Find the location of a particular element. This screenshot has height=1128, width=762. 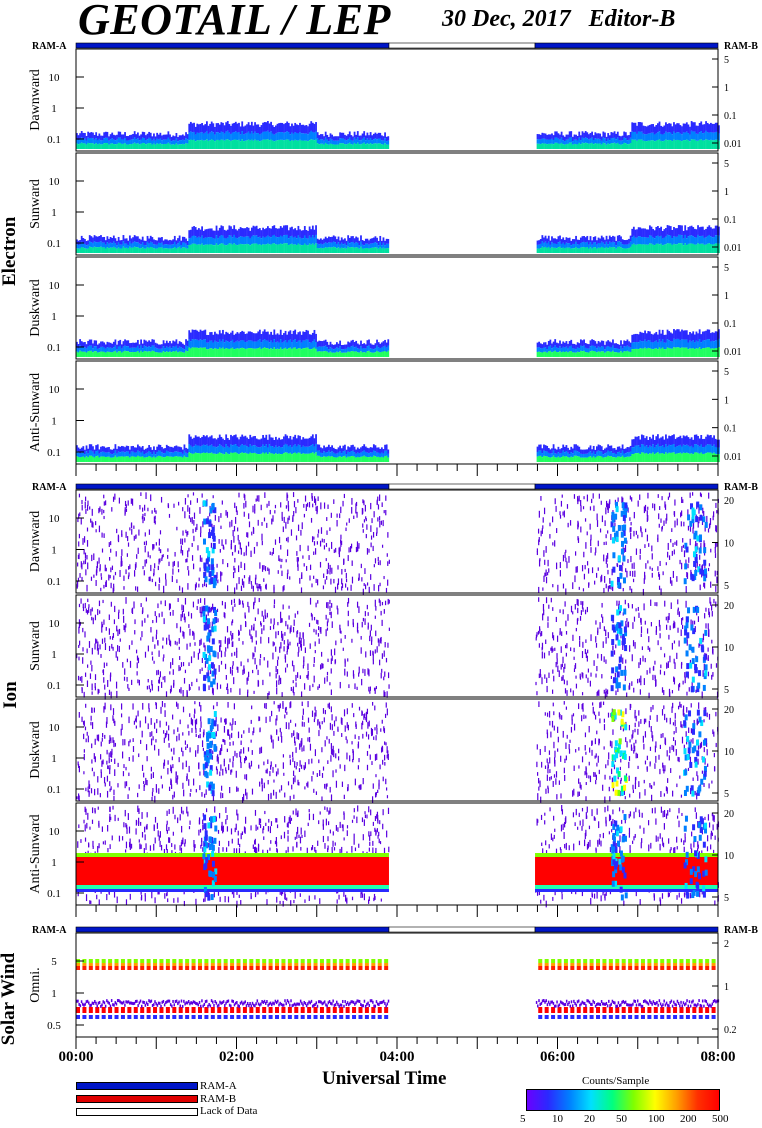

panel-label: Omni. is located at coordinates (35, 984).